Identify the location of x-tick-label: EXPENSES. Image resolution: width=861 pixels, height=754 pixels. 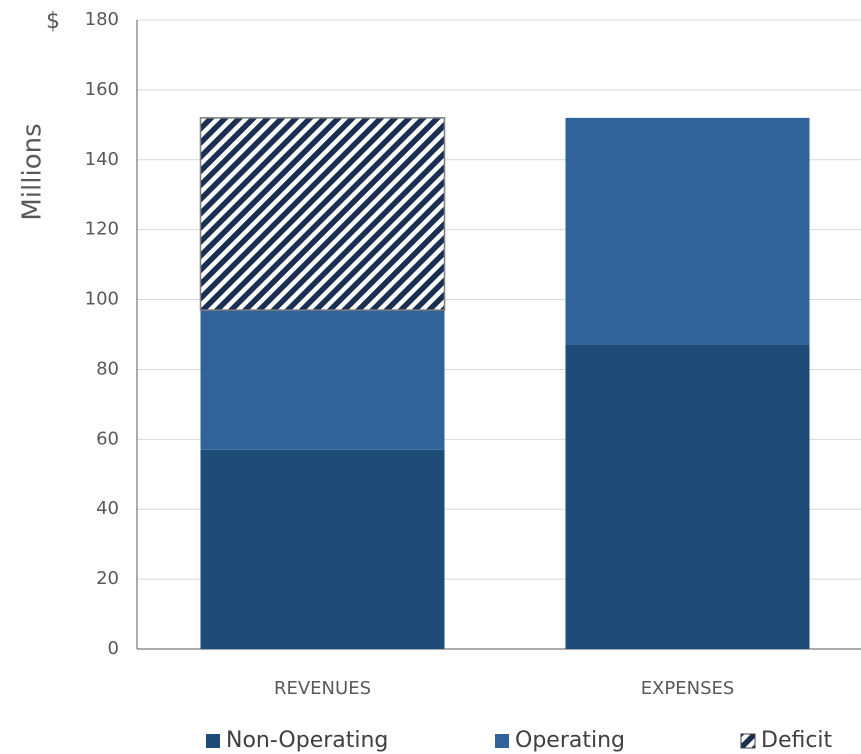
(688, 688).